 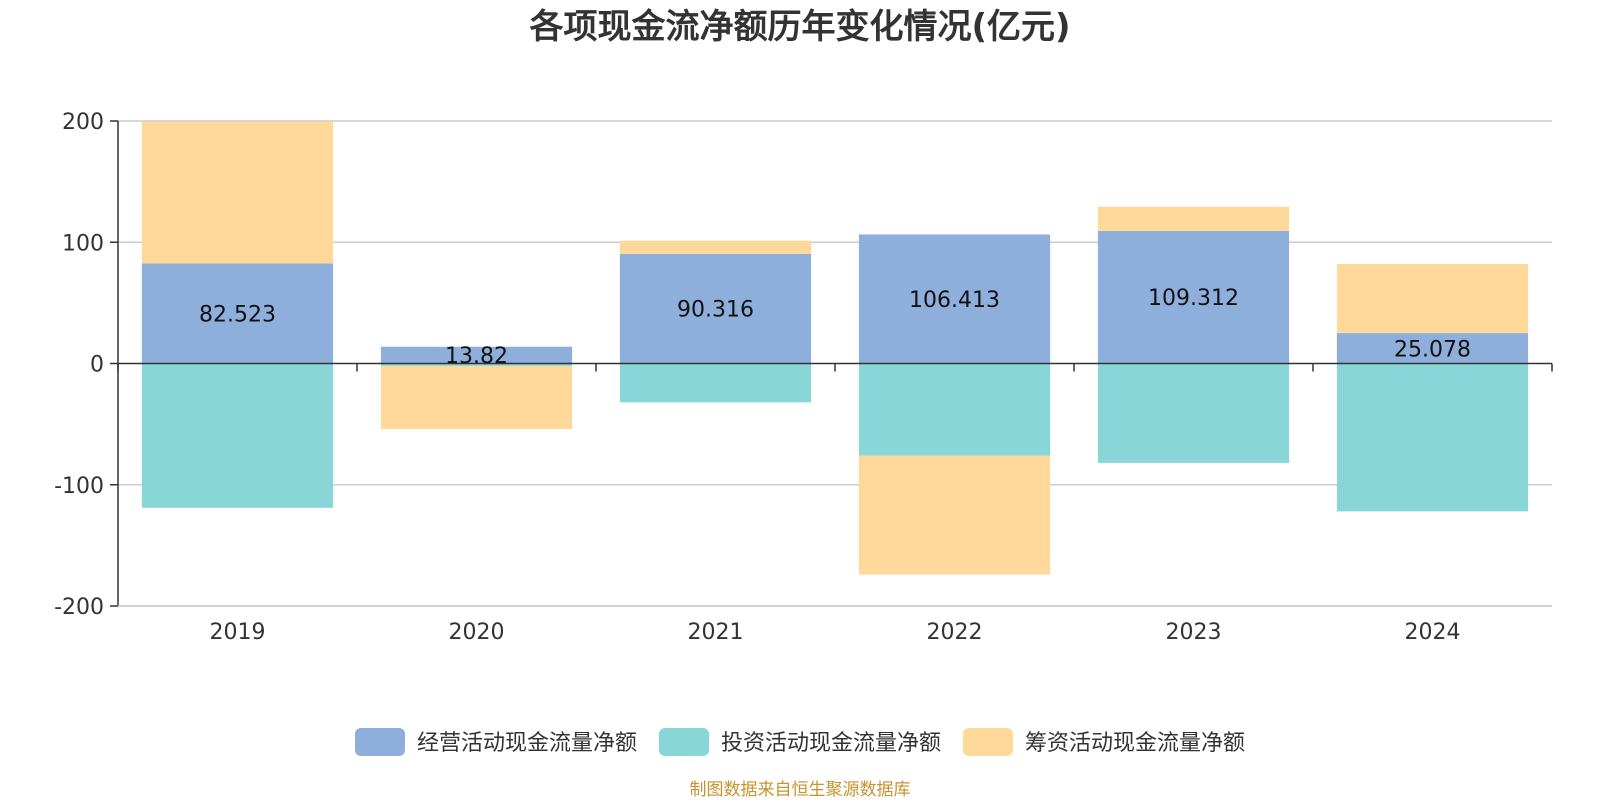 I want to click on x-tick-label: 2022, so click(x=955, y=632).